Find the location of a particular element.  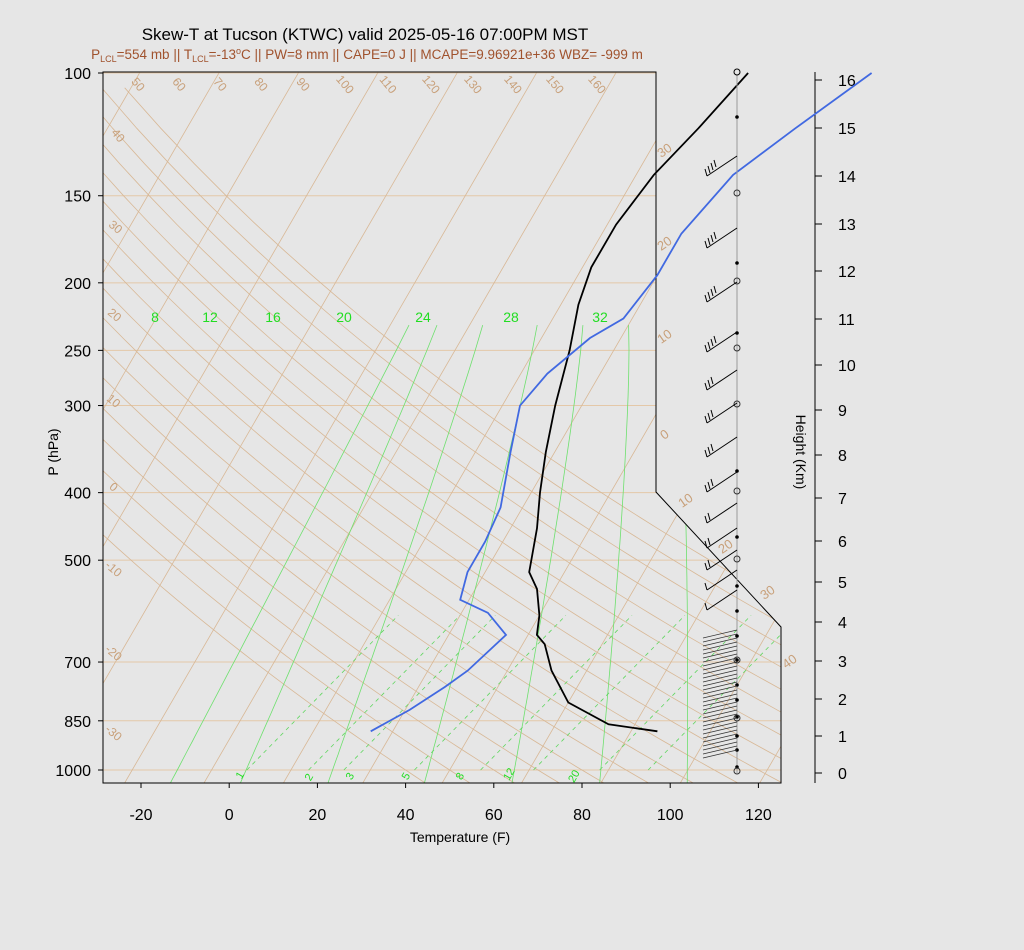

p-tick-label: 250 is located at coordinates (77, 351).